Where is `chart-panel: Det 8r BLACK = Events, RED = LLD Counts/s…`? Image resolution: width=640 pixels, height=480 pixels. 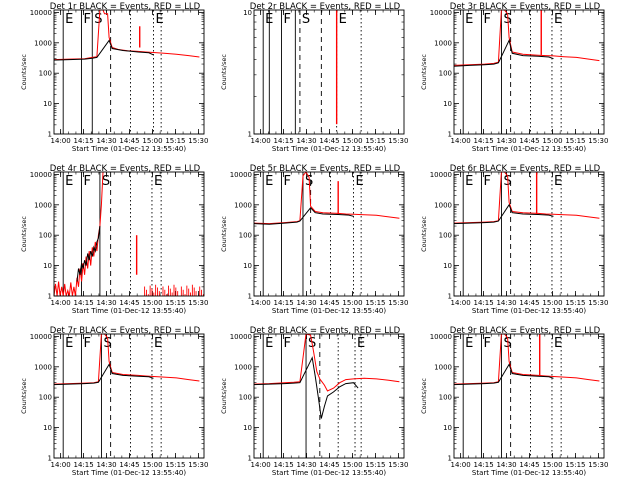 chart-panel: Det 8r BLACK = Events, RED = LLD Counts/s… is located at coordinates (314, 401).